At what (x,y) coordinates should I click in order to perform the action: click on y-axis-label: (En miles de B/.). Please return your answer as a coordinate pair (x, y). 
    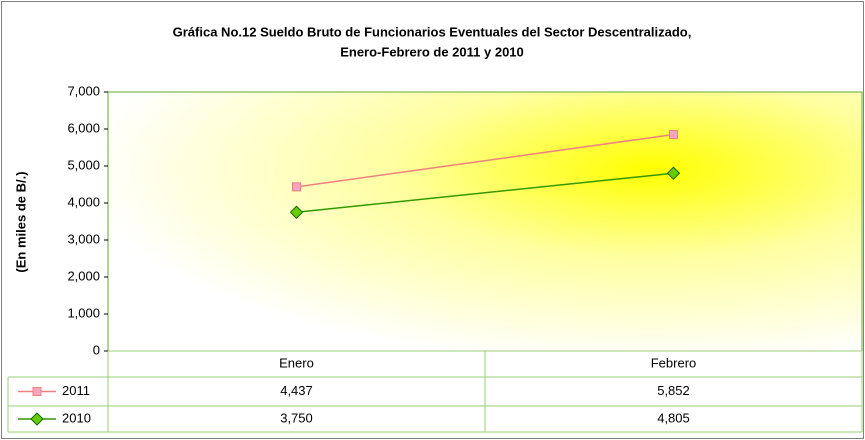
    Looking at the image, I should click on (20, 221).